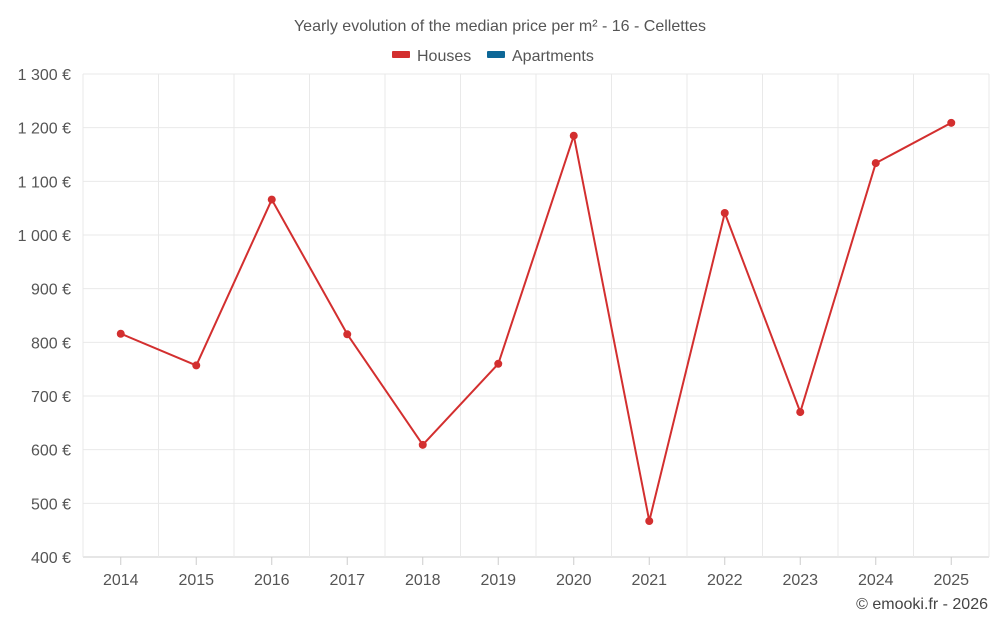  I want to click on data-point-houses-2019, so click(498, 363).